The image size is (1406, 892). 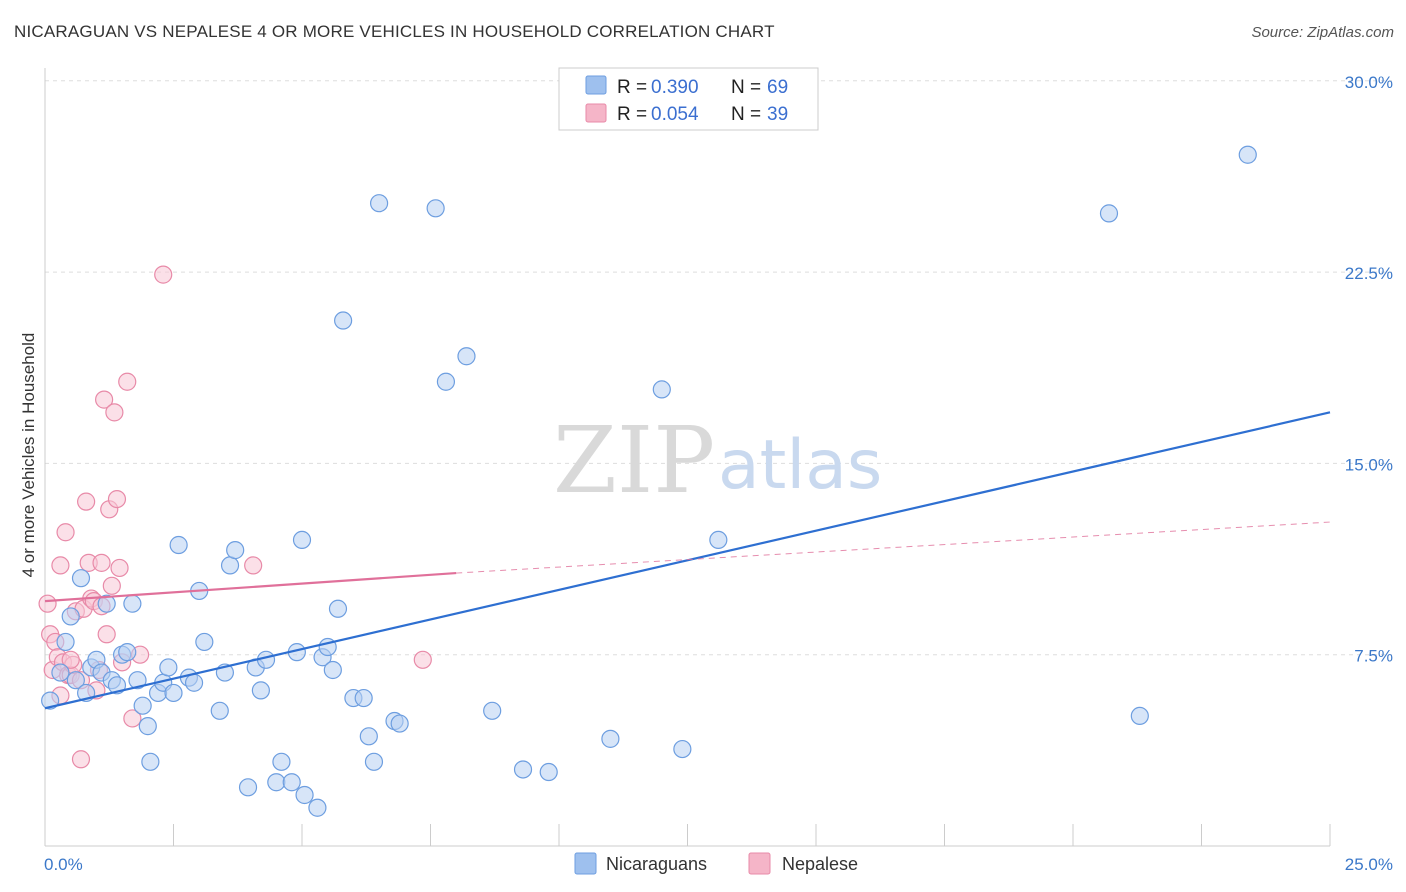 I want to click on watermark-zip: ZIP, so click(x=634, y=460).